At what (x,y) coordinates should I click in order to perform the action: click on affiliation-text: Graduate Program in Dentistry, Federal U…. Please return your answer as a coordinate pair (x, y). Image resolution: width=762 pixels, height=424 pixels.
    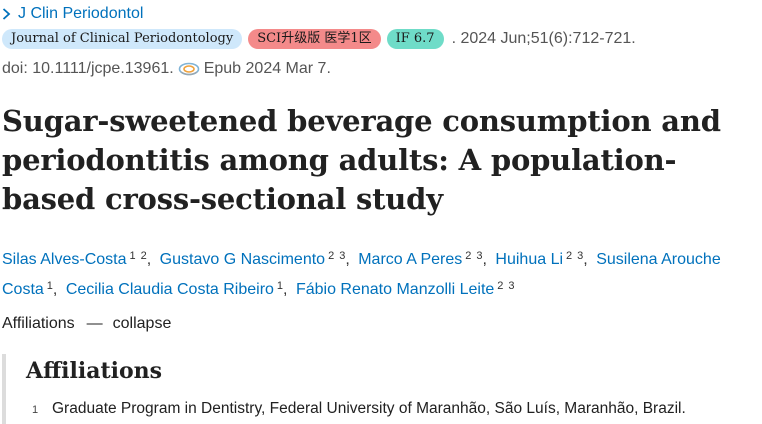
    Looking at the image, I should click on (369, 408).